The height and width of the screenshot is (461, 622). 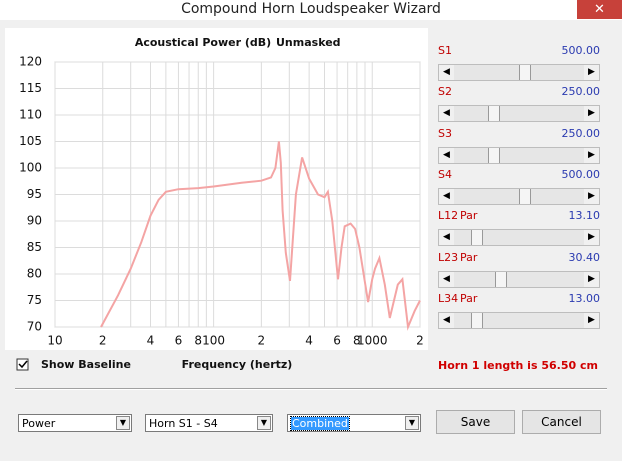 What do you see at coordinates (584, 216) in the screenshot?
I see `slider-value: 13.10` at bounding box center [584, 216].